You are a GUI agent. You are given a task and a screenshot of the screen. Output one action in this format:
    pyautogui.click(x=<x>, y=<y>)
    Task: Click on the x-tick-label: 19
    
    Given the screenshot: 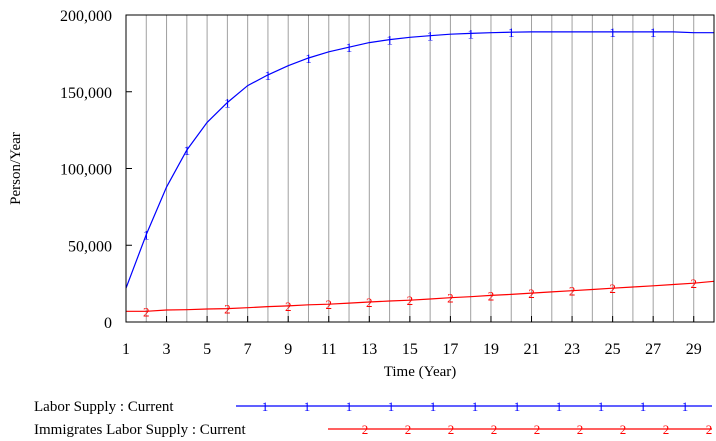 What is the action you would take?
    pyautogui.click(x=491, y=349)
    